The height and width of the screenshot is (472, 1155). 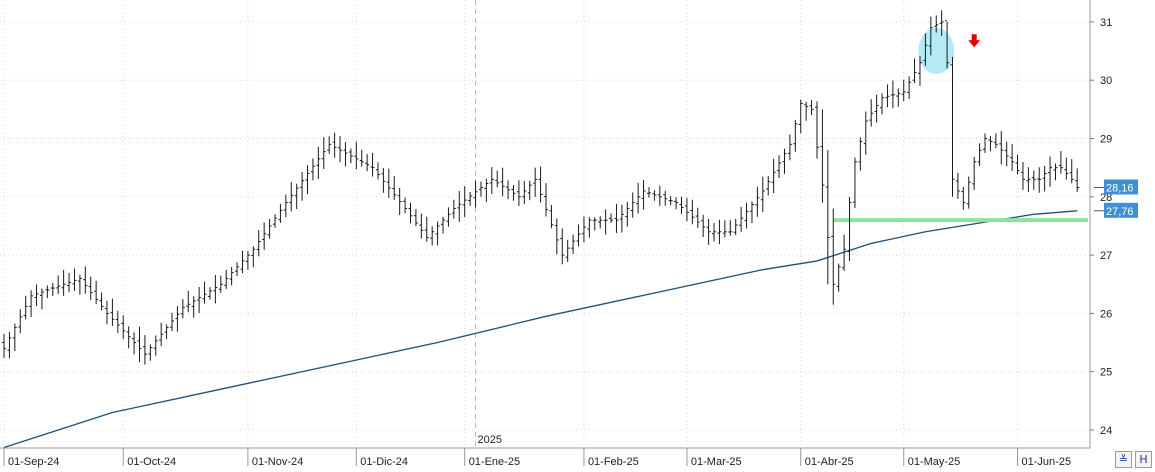 What do you see at coordinates (829, 462) in the screenshot?
I see `x-tick-label: 01-Abr-25` at bounding box center [829, 462].